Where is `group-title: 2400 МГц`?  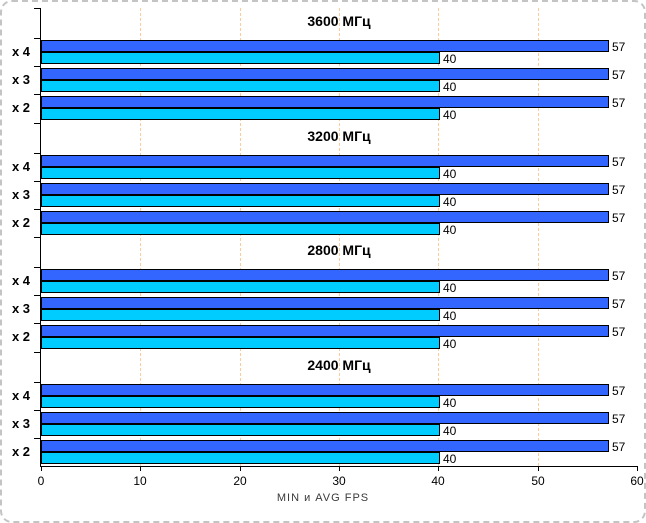
group-title: 2400 МГц is located at coordinates (339, 365).